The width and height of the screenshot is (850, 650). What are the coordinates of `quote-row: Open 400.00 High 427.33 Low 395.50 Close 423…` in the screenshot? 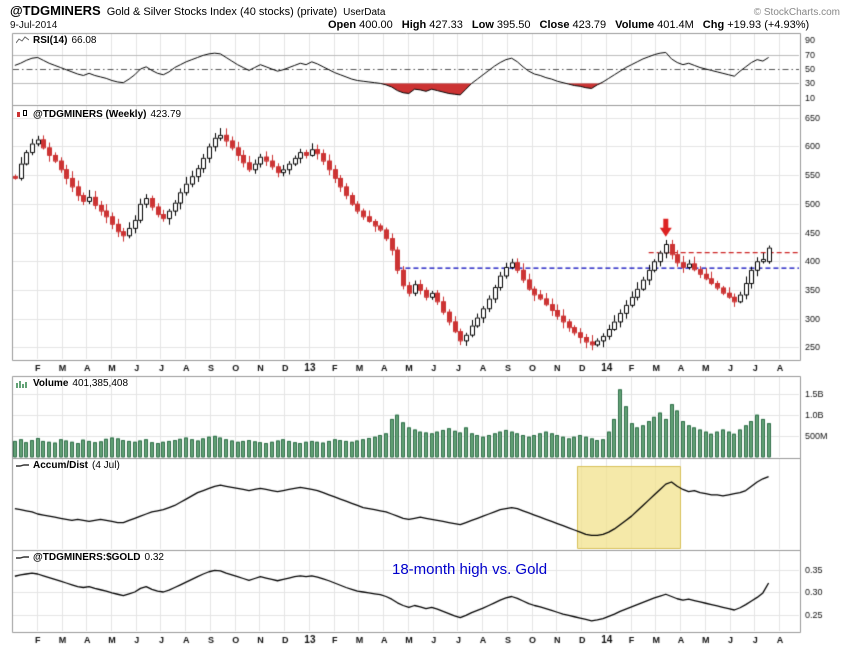 It's located at (568, 25).